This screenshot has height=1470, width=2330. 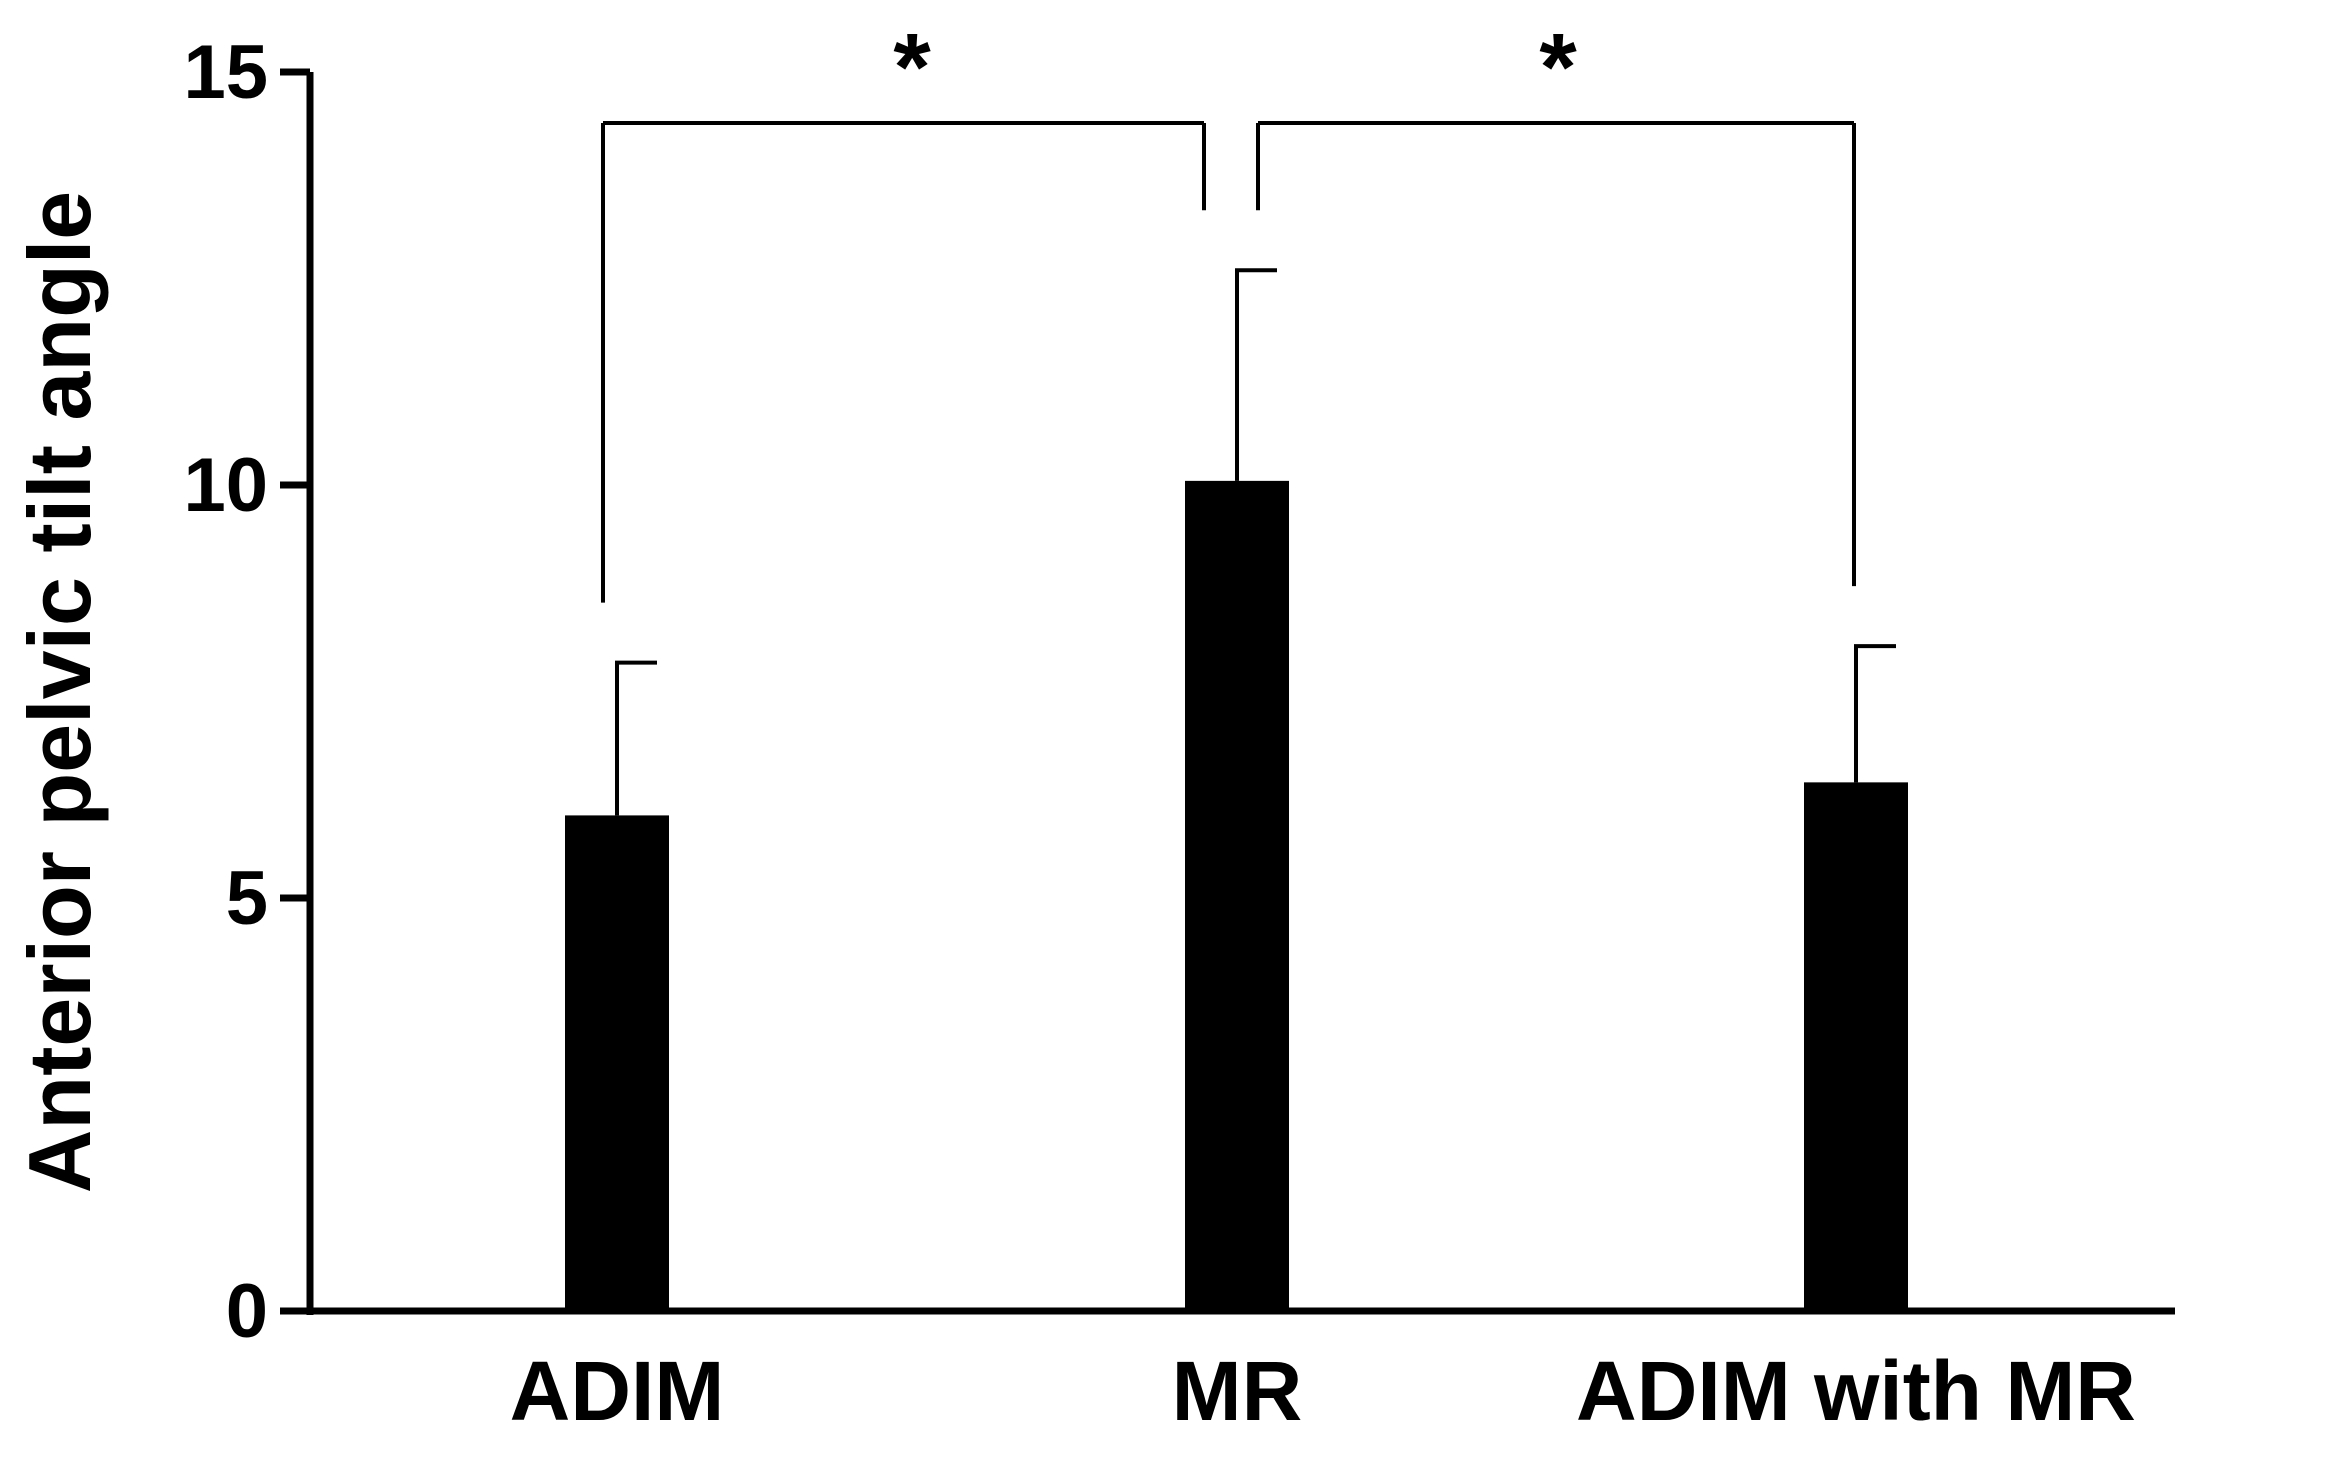 I want to click on y-tick-label: 5, so click(x=247, y=898).